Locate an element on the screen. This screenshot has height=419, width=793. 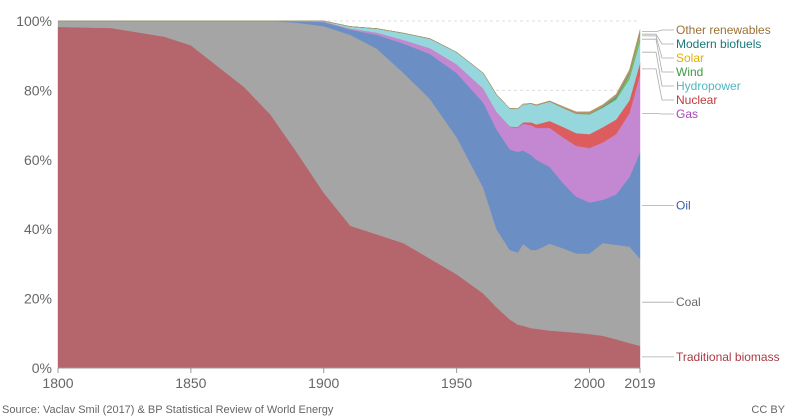
y-tick-label: 100% is located at coordinates (34, 21).